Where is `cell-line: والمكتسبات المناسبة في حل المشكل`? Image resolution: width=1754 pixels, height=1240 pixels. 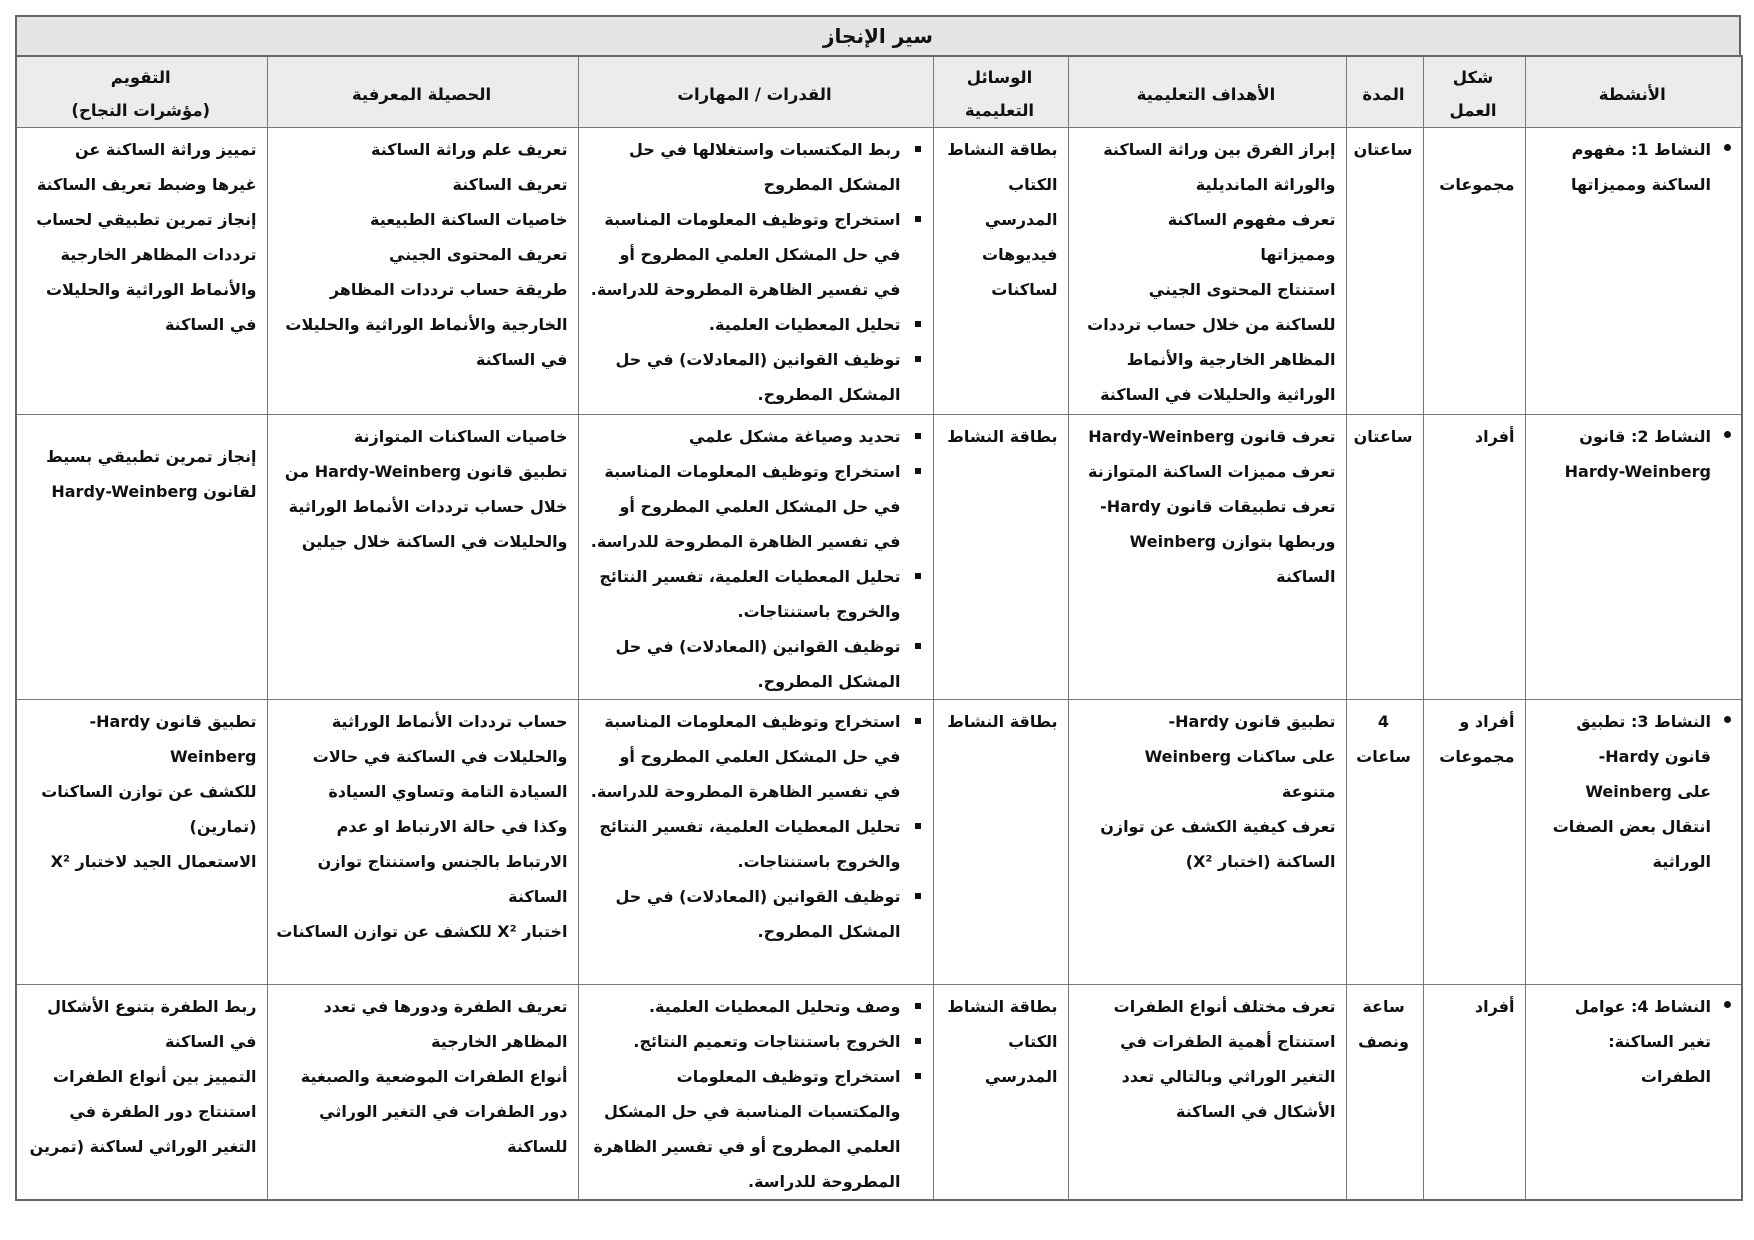
cell-line: والمكتسبات المناسبة في حل المشكل is located at coordinates (752, 1111).